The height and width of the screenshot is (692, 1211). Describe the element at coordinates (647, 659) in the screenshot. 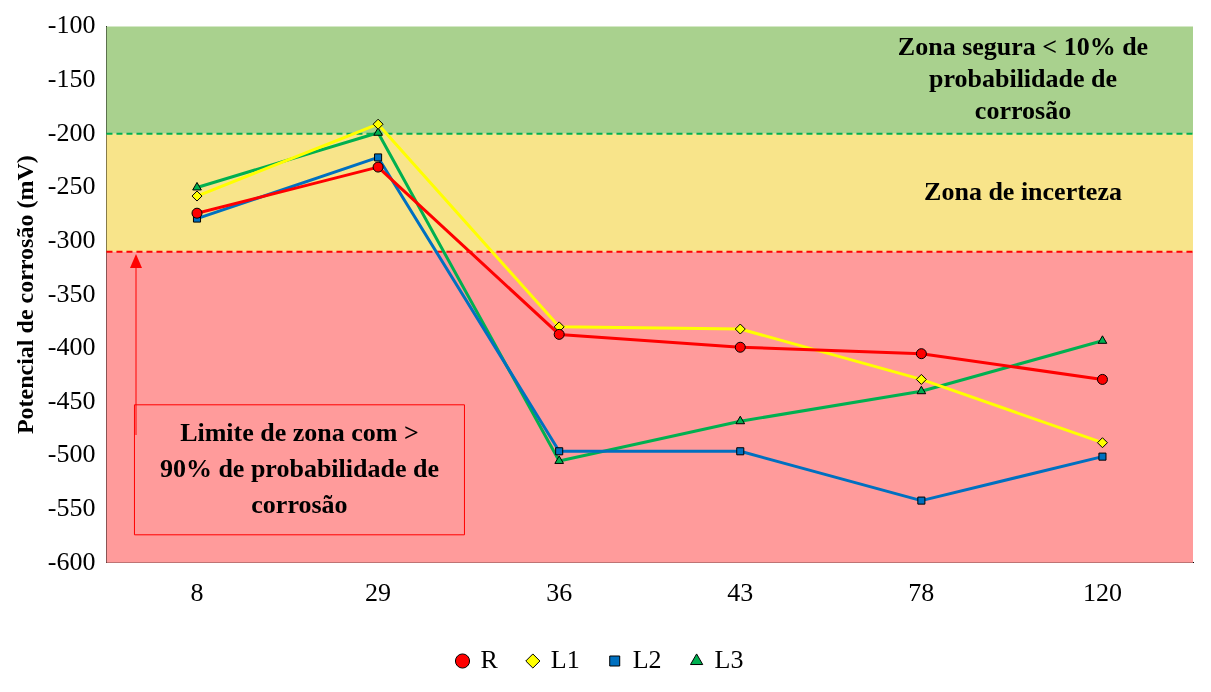

I see `legend-label: L2` at that location.